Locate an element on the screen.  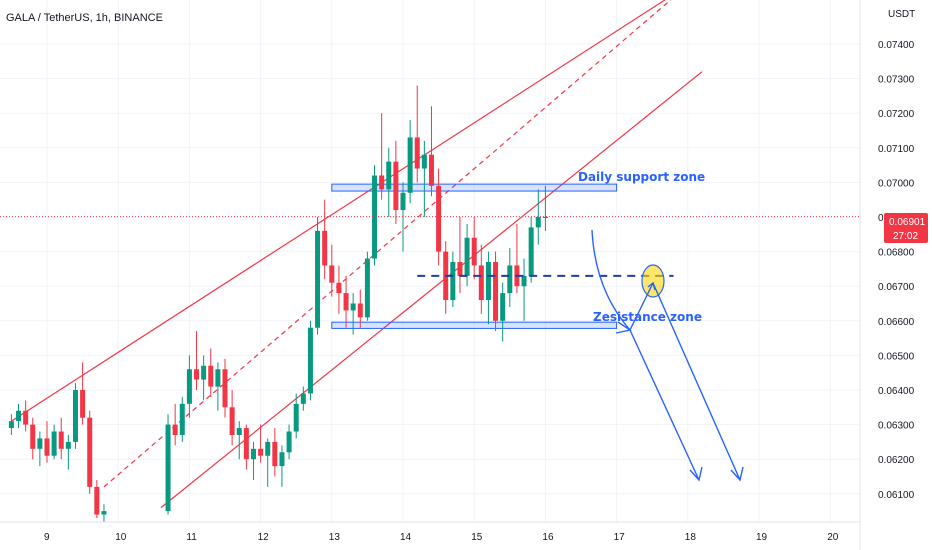
price-tick-label: 0.06300 is located at coordinates (896, 426).